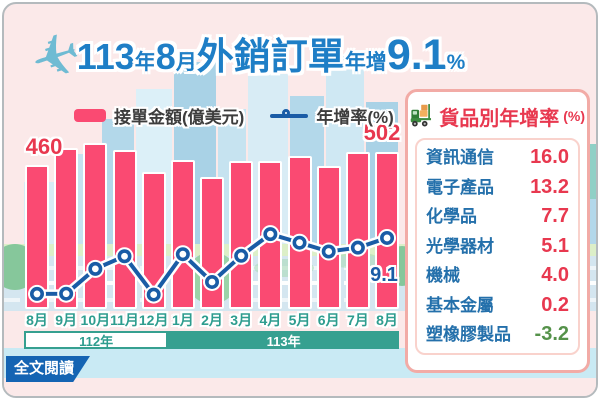  What do you see at coordinates (499, 118) in the screenshot?
I see `panel-title: 貨品別年增率` at bounding box center [499, 118].